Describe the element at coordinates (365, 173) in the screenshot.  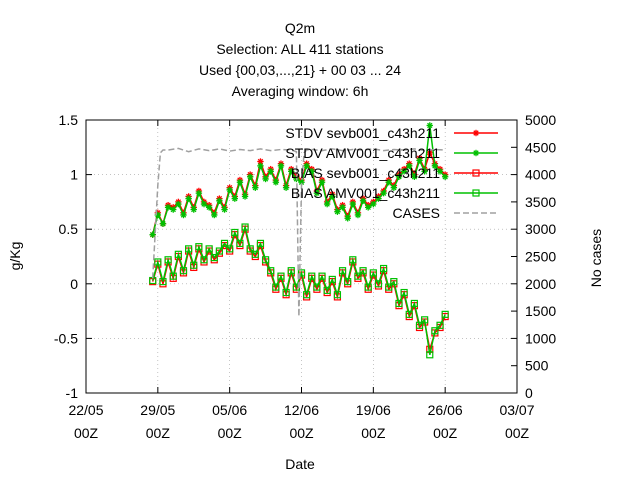
I see `legend-label: BIAS sevb001_c43h211` at that location.